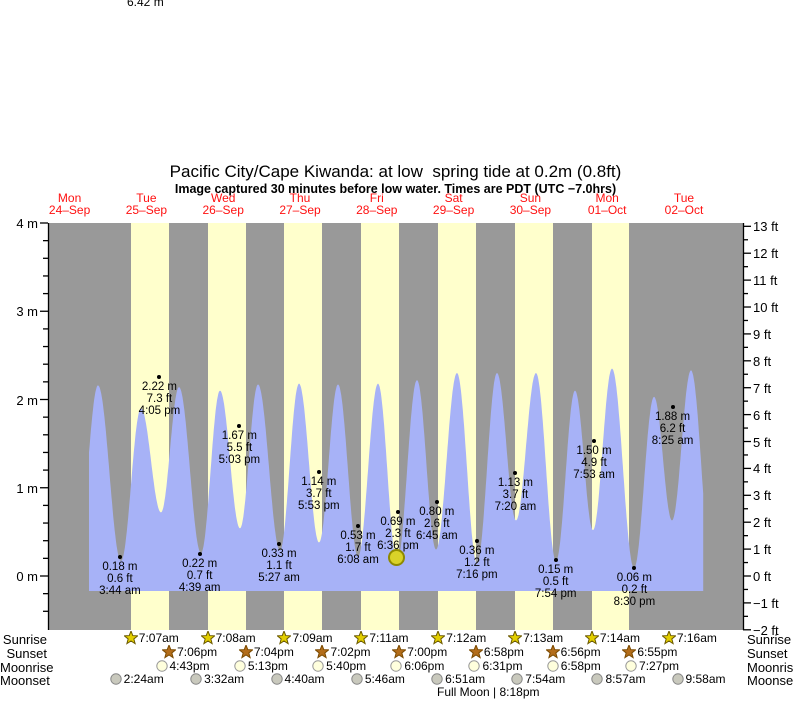  What do you see at coordinates (376, 198) in the screenshot?
I see `day-of-week-label: Fri` at bounding box center [376, 198].